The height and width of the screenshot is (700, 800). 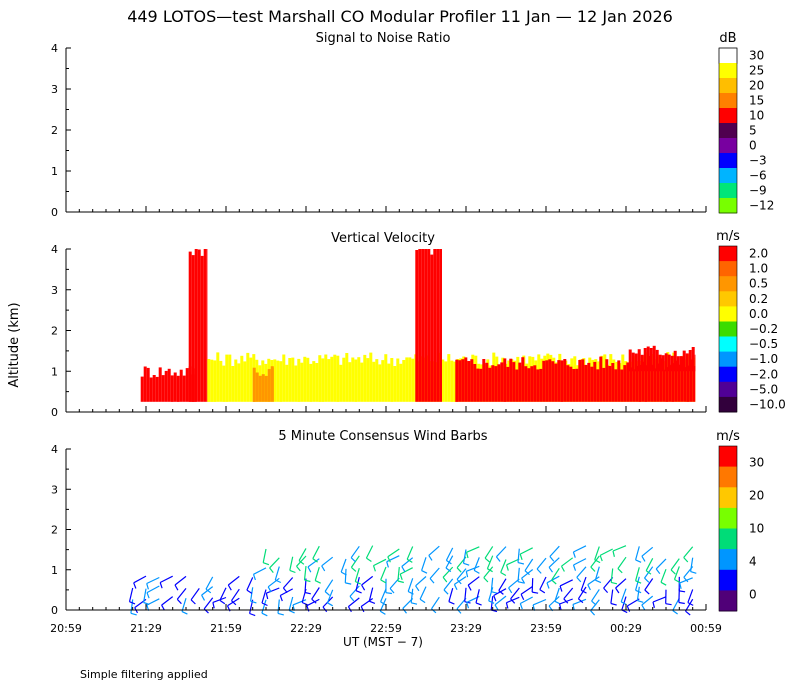 What do you see at coordinates (761, 206) in the screenshot?
I see `colorbar-label: −12` at bounding box center [761, 206].